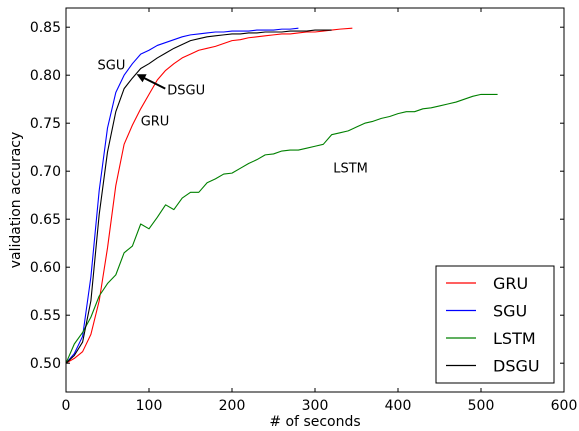 This screenshot has height=431, width=579. I want to click on annotation-lstm: LSTM, so click(350, 168).